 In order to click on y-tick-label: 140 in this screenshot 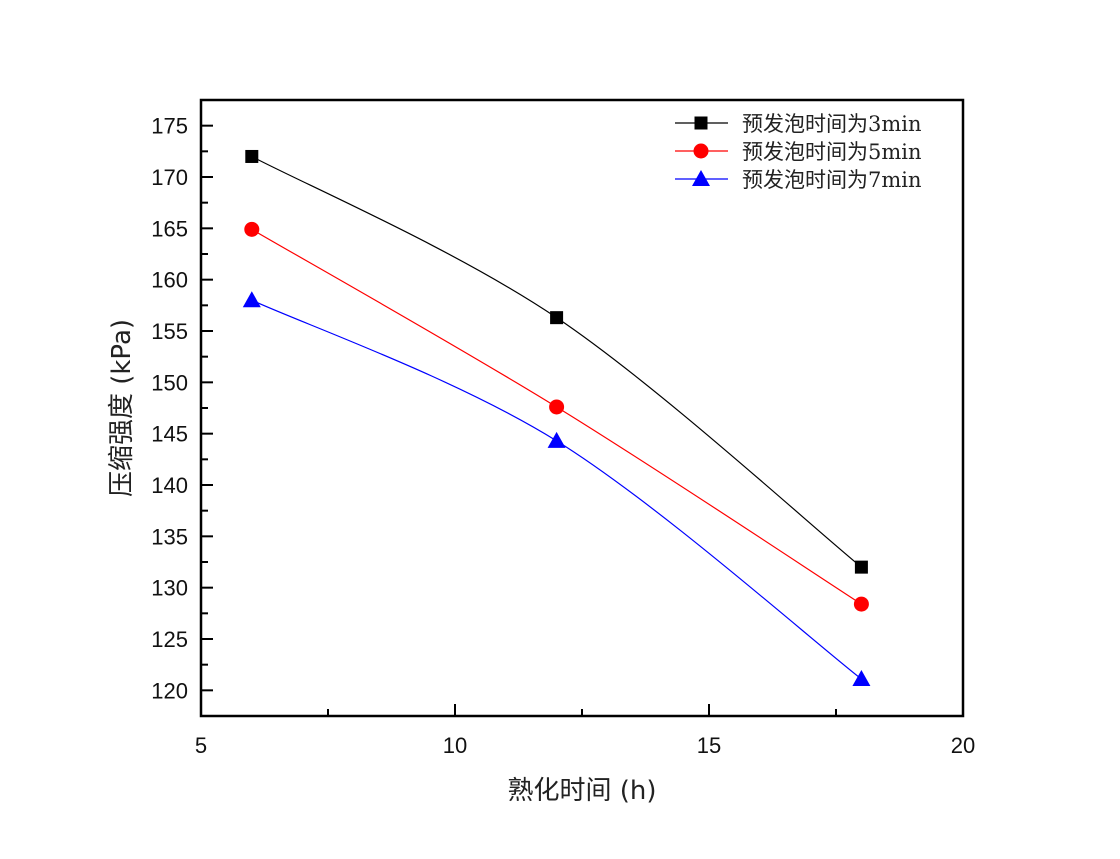, I will do `click(169, 485)`.